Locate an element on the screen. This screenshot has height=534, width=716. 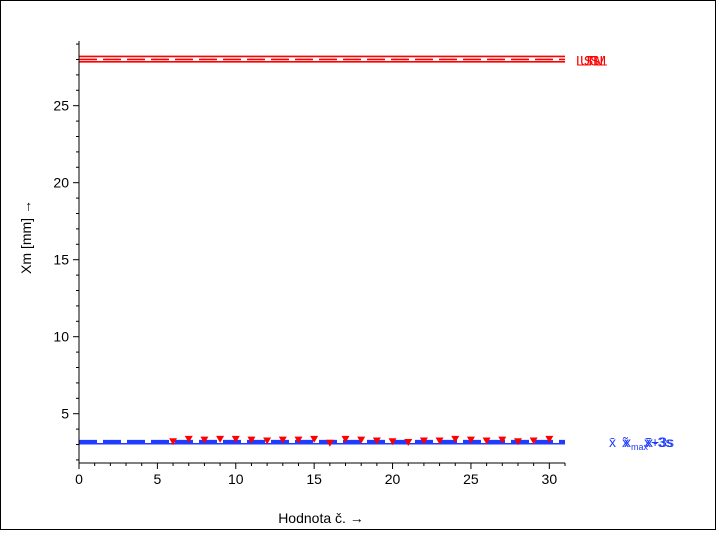
x-tick-label: 30 is located at coordinates (550, 479).